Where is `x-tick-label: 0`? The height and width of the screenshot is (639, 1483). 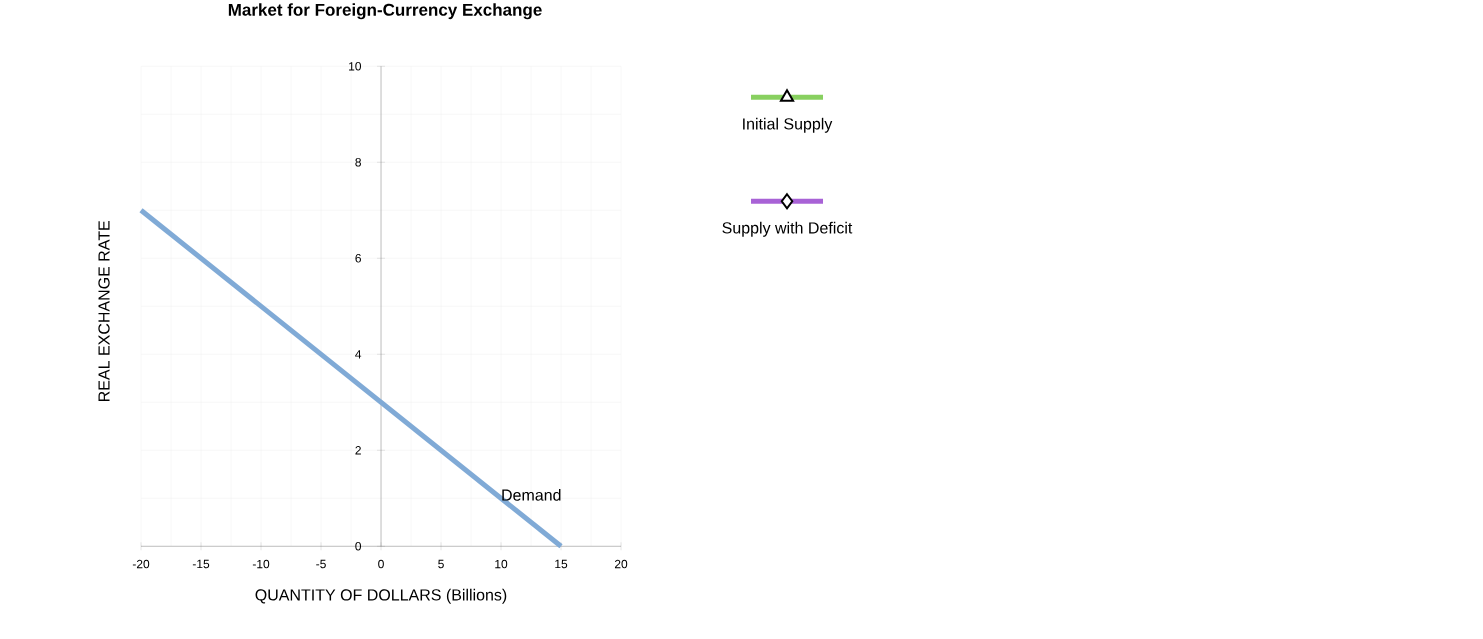
x-tick-label: 0 is located at coordinates (381, 564).